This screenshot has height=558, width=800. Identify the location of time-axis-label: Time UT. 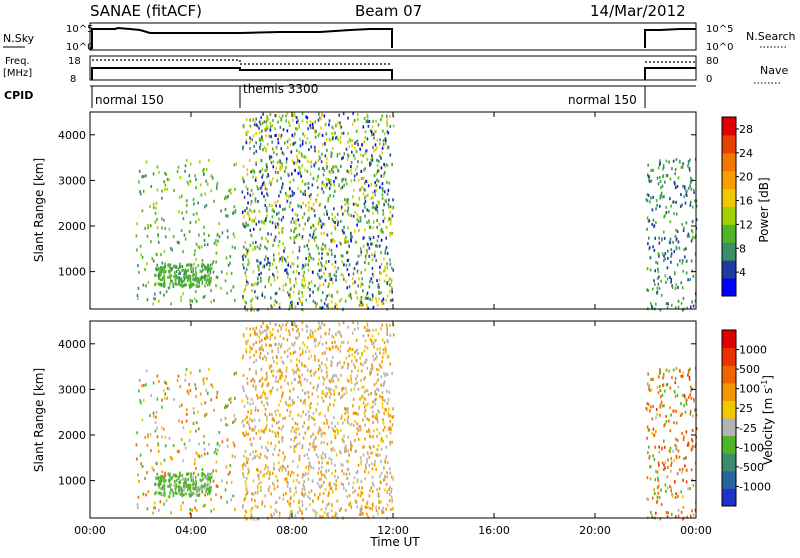
(394, 542).